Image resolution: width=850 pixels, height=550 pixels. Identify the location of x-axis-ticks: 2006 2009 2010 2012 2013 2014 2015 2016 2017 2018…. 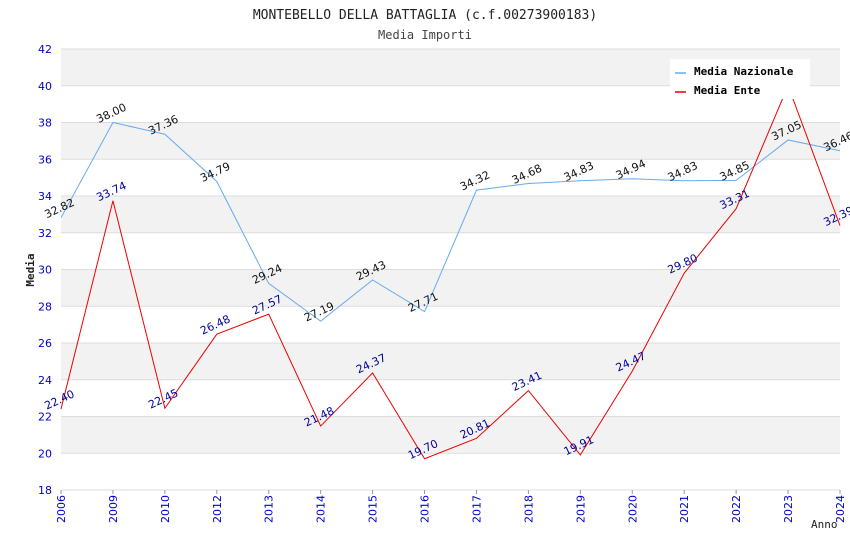
(451, 506).